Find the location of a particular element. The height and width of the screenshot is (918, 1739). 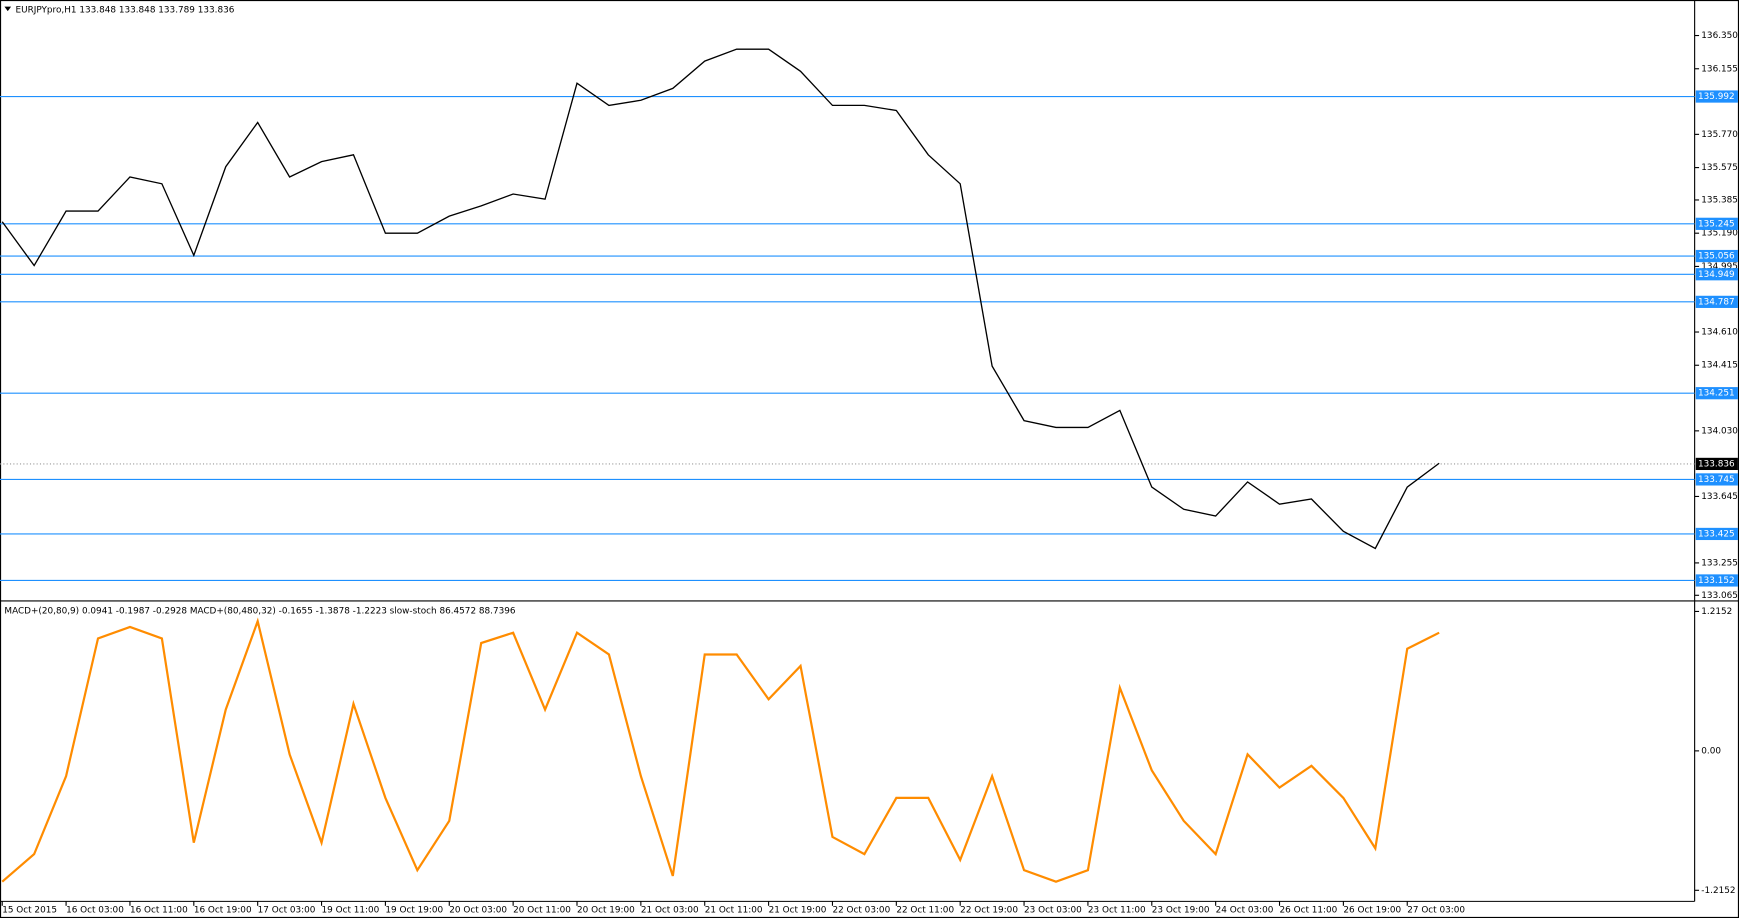

last-price-box is located at coordinates (1716, 464).